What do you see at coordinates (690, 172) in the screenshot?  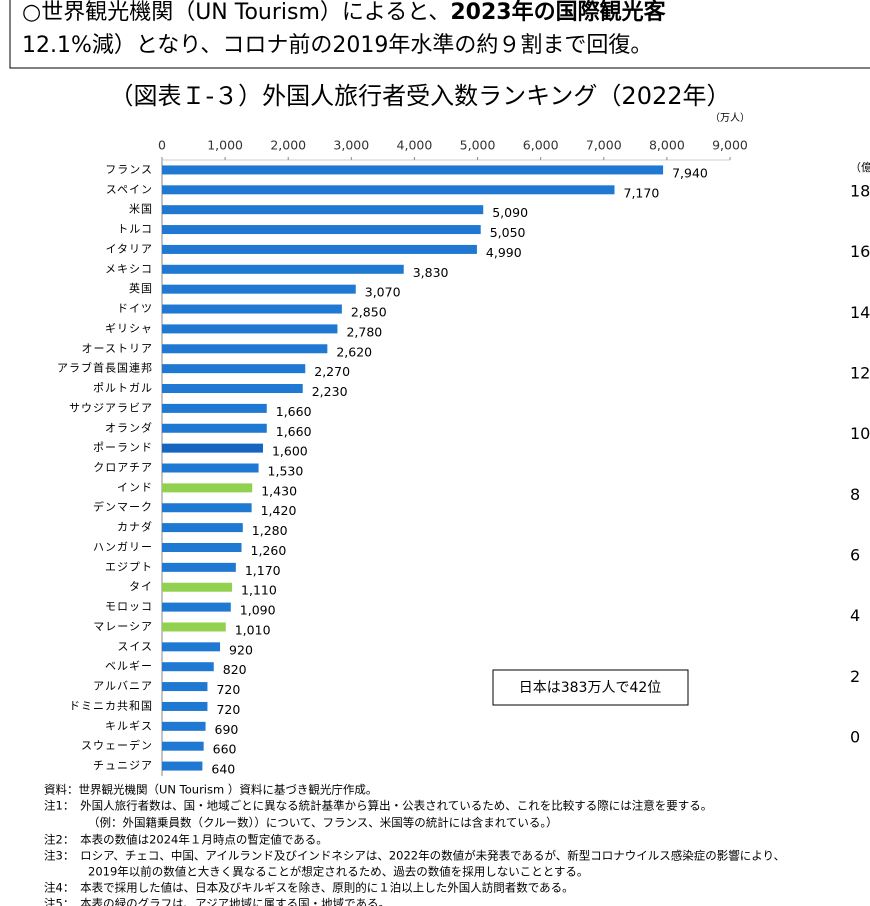 I see `value-label: 7,940` at bounding box center [690, 172].